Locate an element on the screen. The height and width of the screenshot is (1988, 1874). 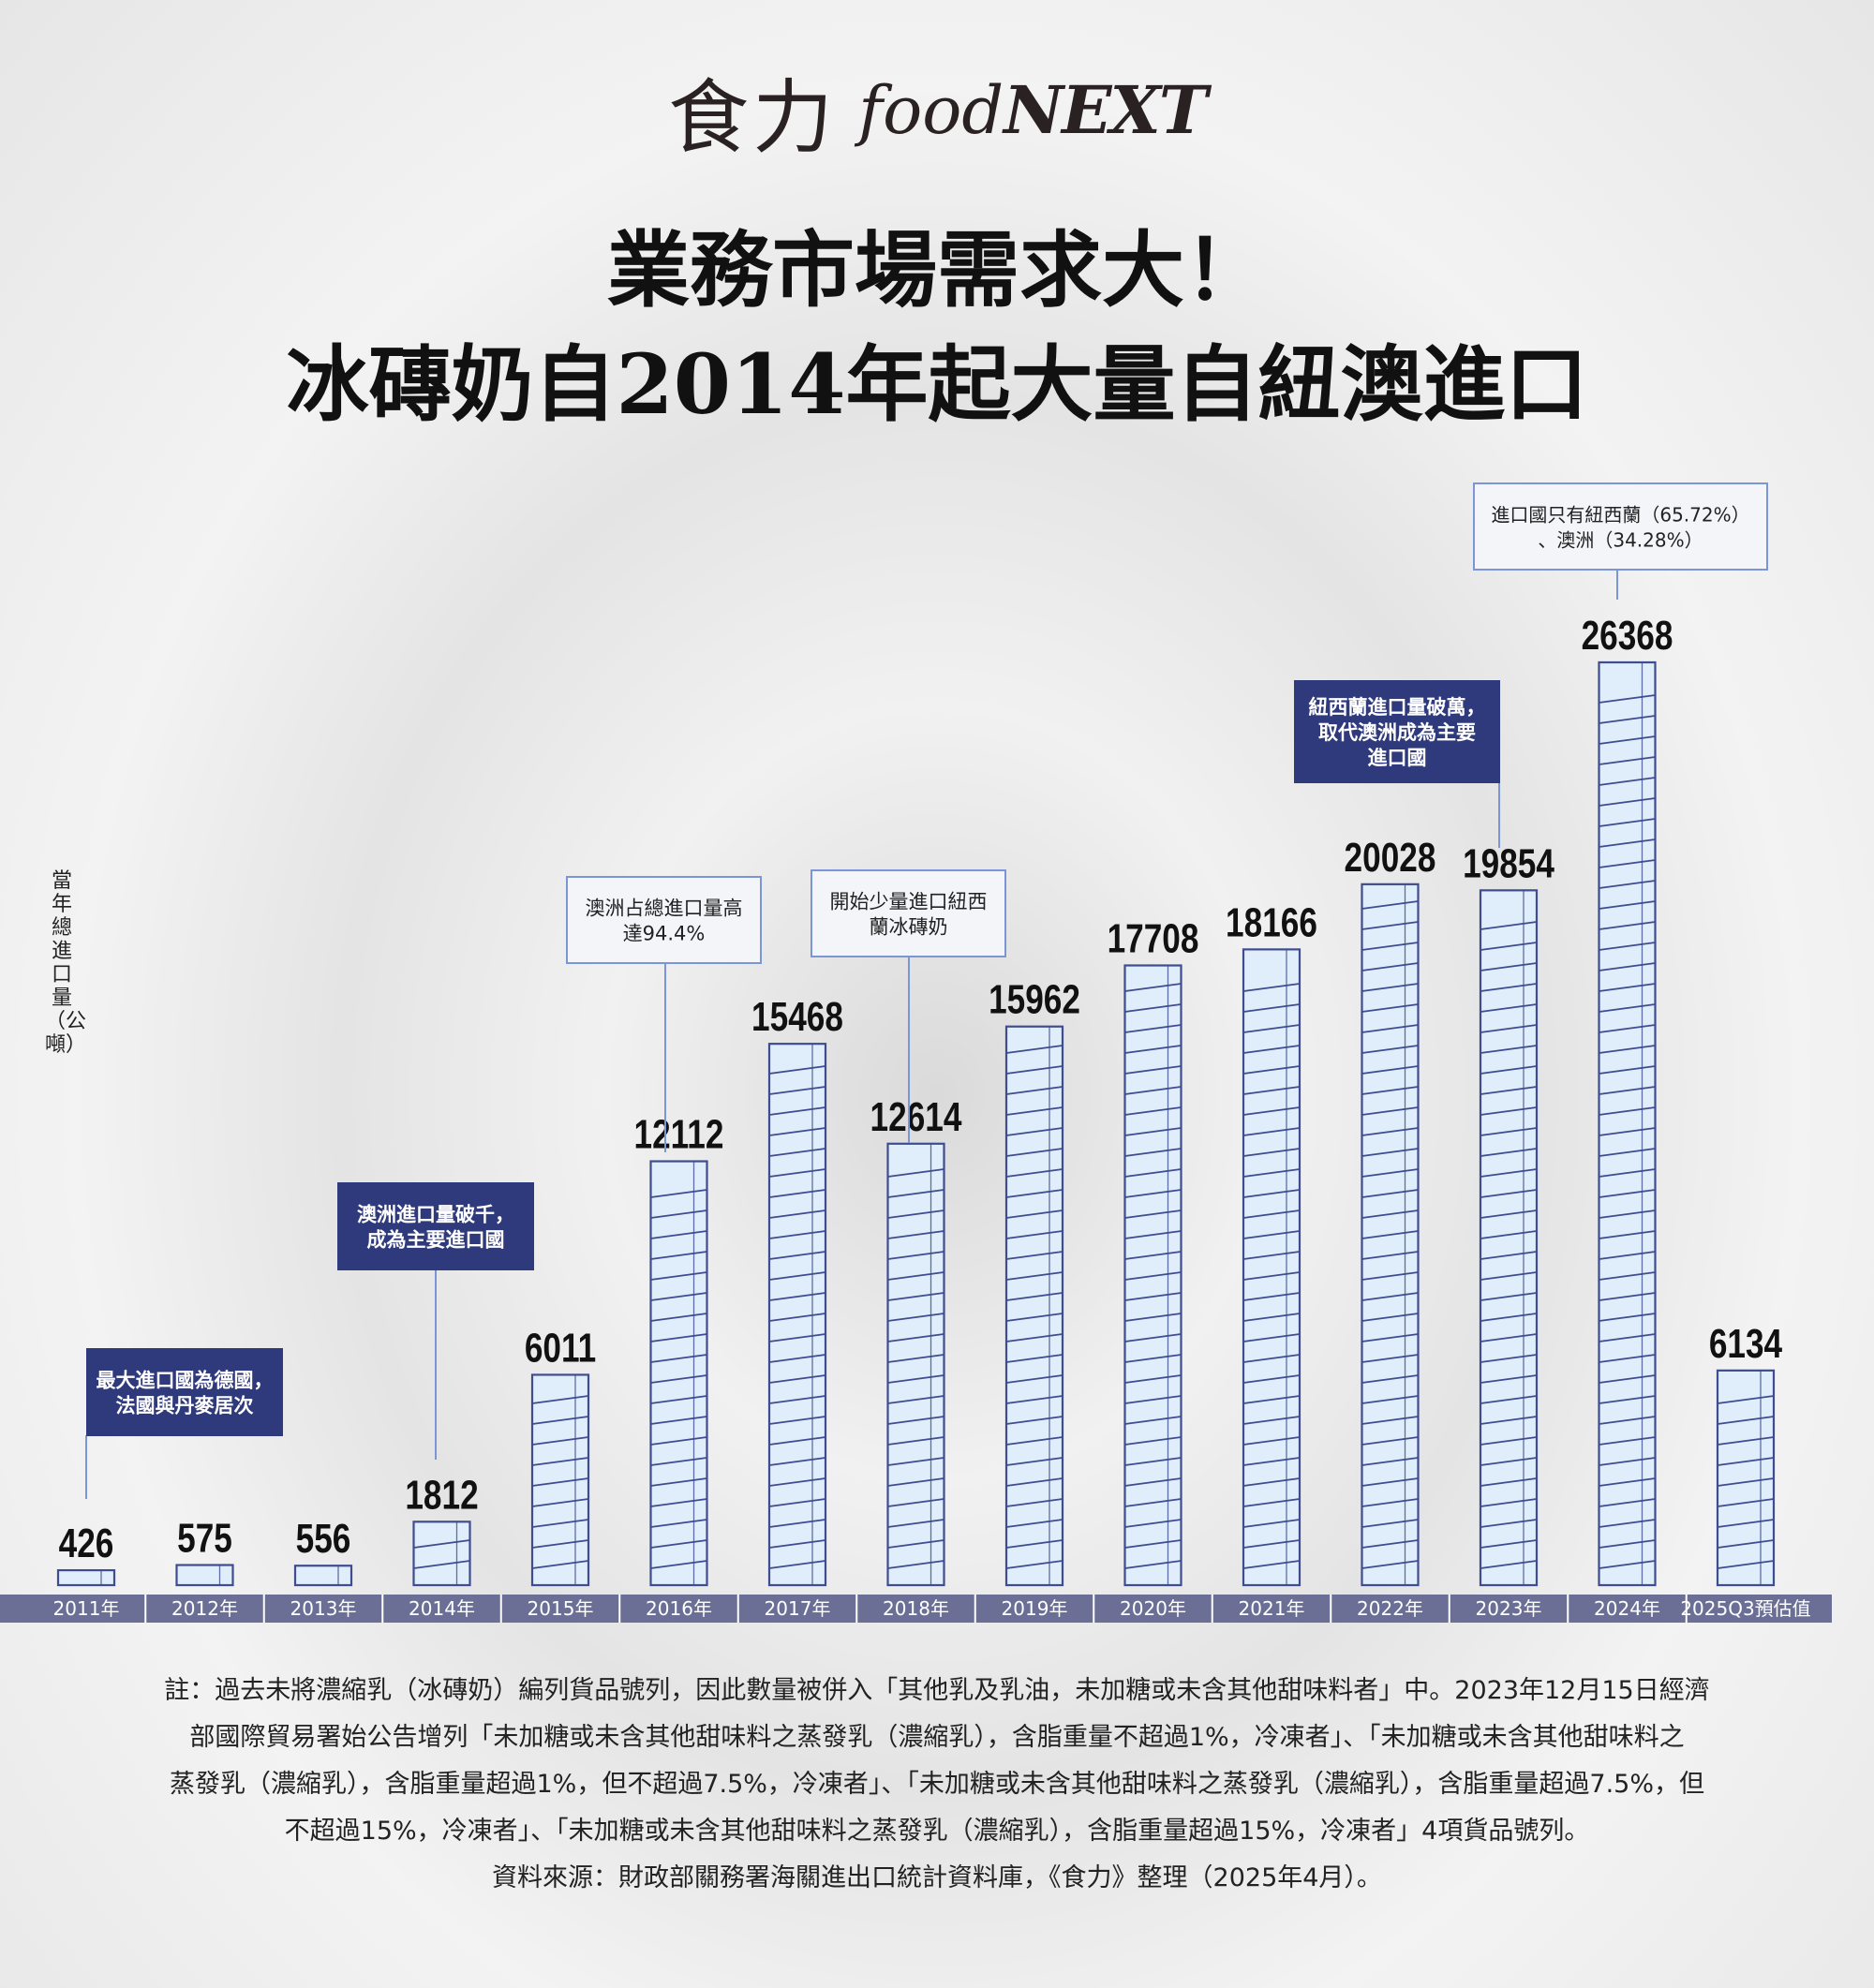
annotation-text-0-0: 最大進口國為德國， is located at coordinates (185, 1381).